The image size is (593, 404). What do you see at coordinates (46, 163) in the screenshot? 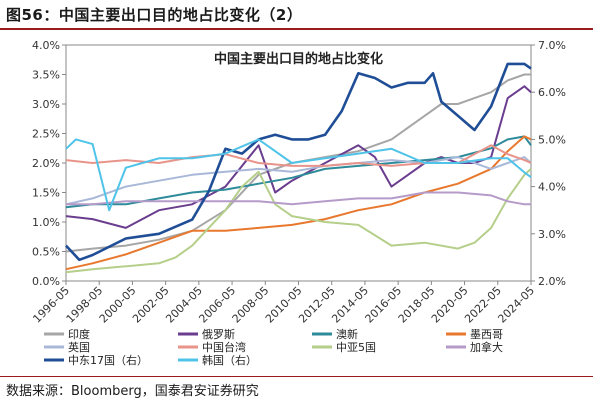
I see `y-left-tick-label: 2.0%` at bounding box center [46, 163].